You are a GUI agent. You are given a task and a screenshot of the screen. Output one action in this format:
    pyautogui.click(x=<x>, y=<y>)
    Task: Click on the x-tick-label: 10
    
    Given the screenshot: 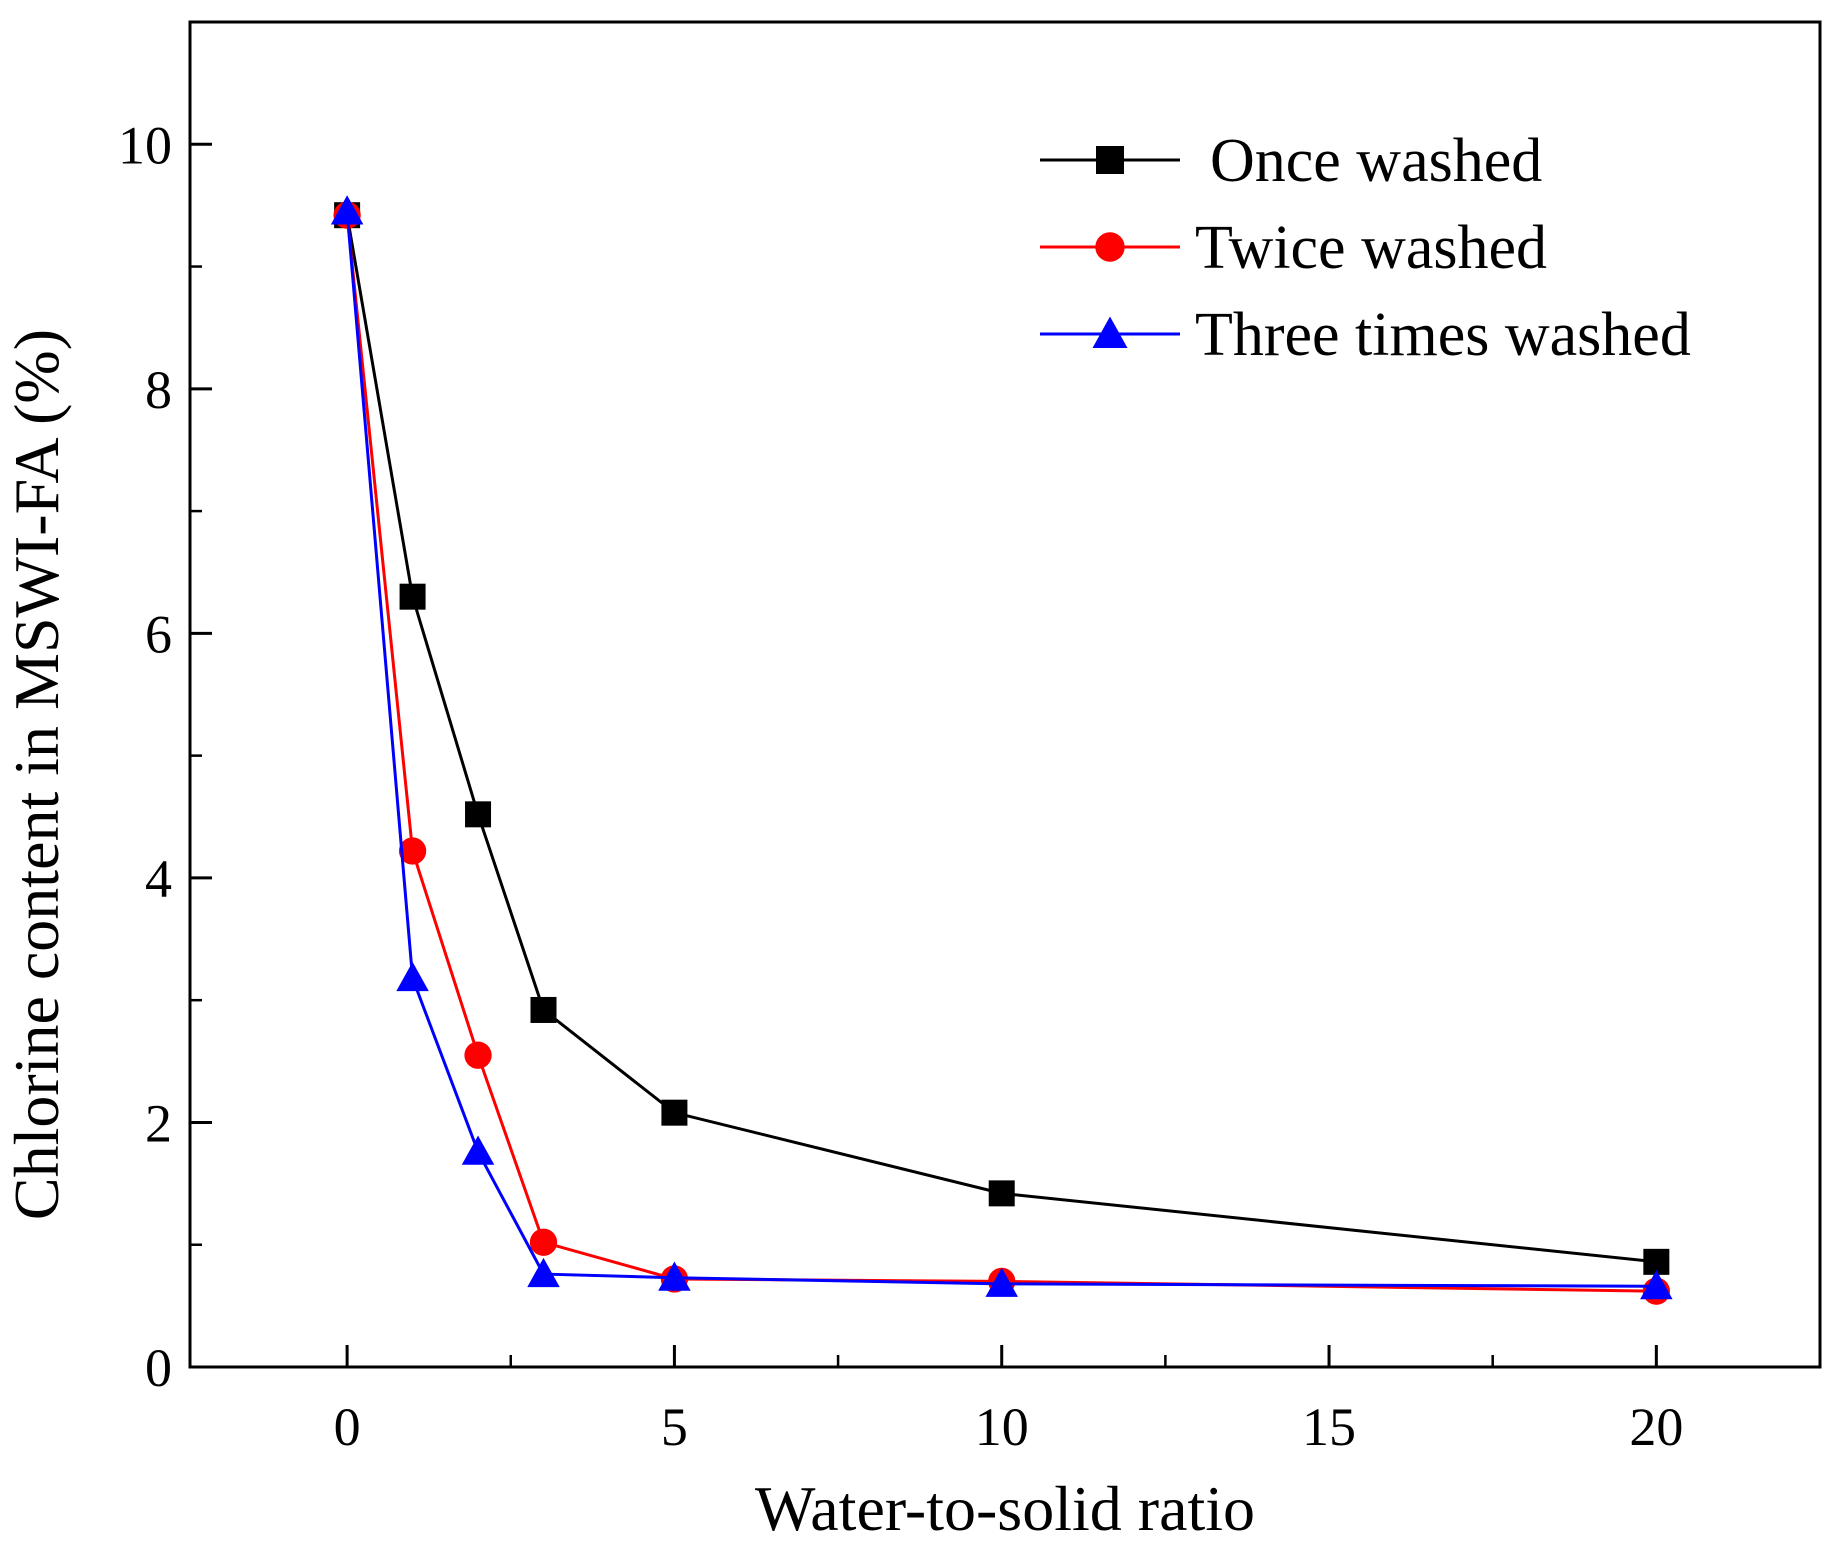 What is the action you would take?
    pyautogui.click(x=1002, y=1427)
    